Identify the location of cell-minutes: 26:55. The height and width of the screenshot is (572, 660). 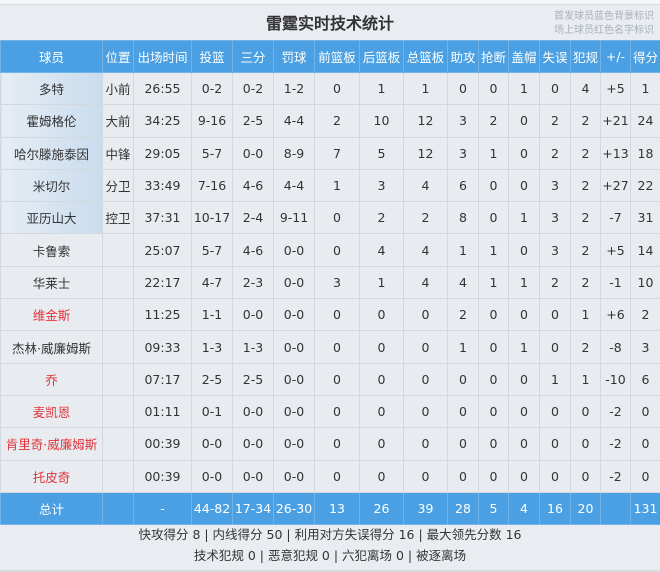
(162, 88).